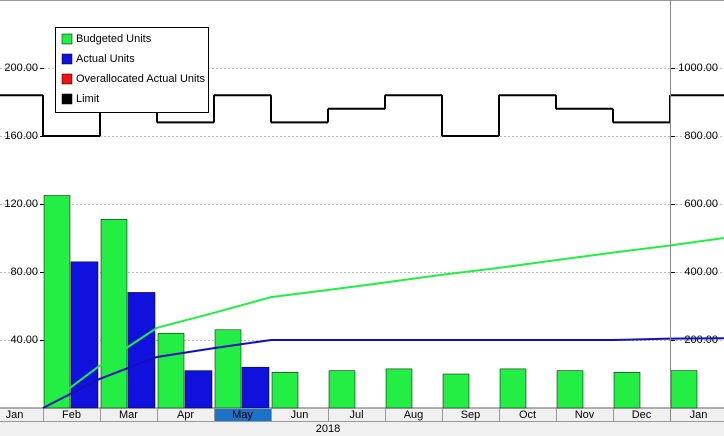  What do you see at coordinates (471, 415) in the screenshot?
I see `x-tick-label: Sep` at bounding box center [471, 415].